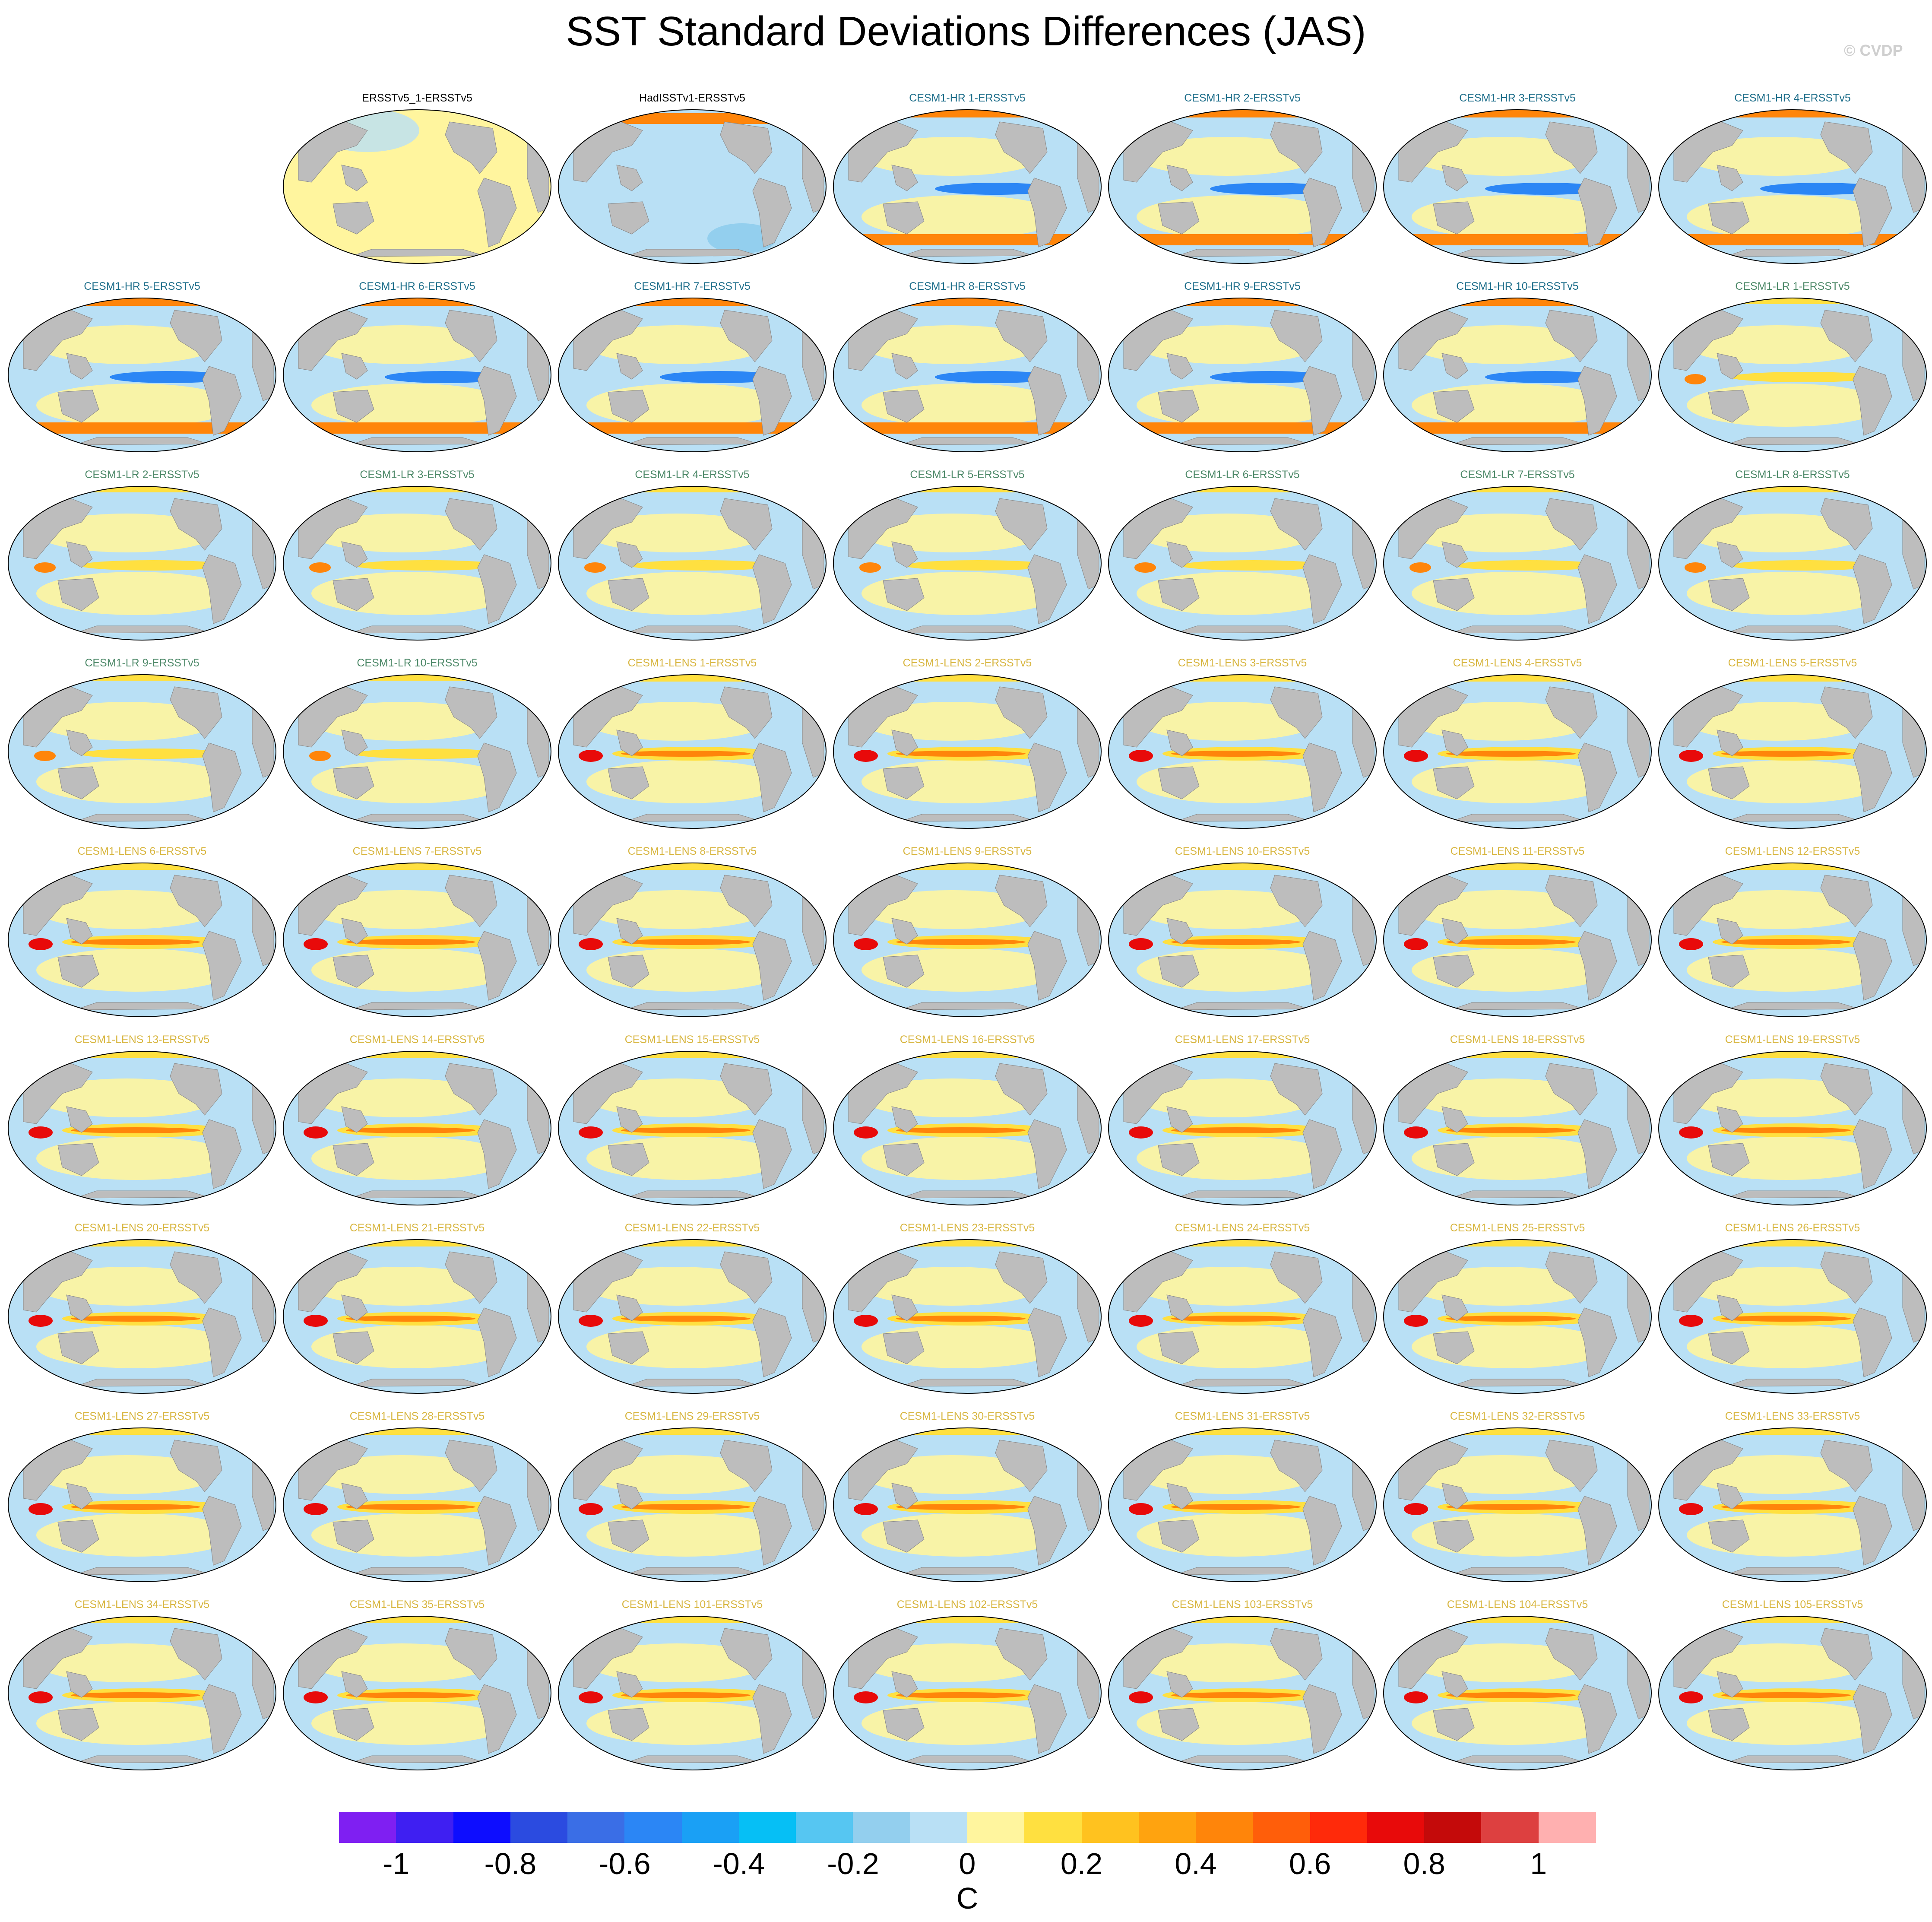  Describe the element at coordinates (142, 851) in the screenshot. I see `panel-title: CESM1-LENS 6-ERSSTv5` at that location.